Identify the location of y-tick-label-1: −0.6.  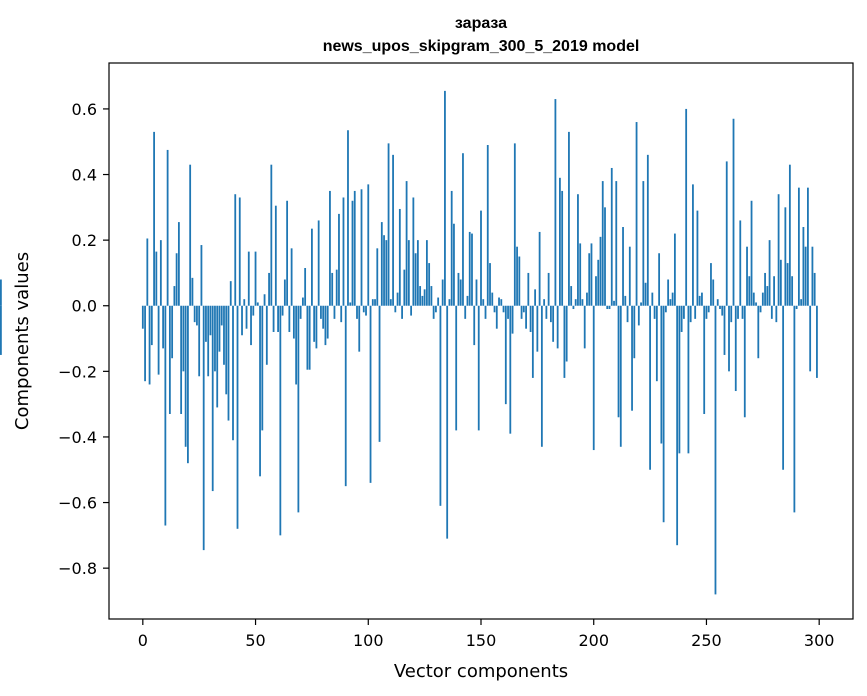
(77, 503).